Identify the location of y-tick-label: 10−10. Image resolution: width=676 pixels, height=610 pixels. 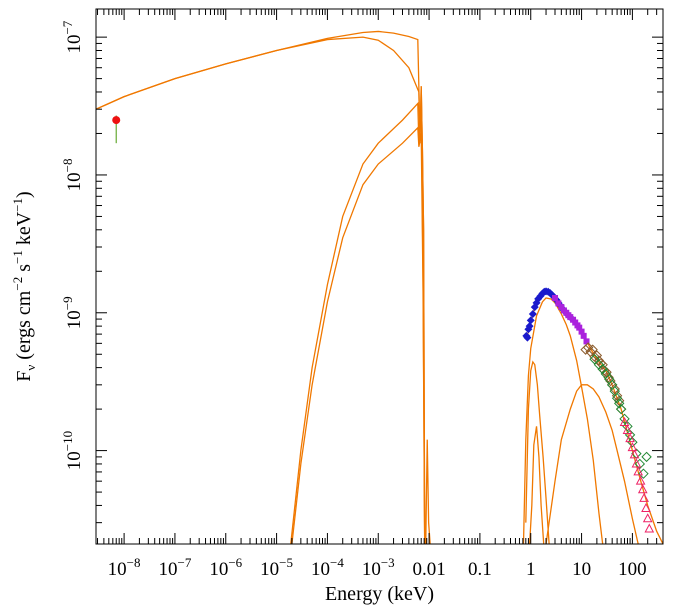
(72, 450).